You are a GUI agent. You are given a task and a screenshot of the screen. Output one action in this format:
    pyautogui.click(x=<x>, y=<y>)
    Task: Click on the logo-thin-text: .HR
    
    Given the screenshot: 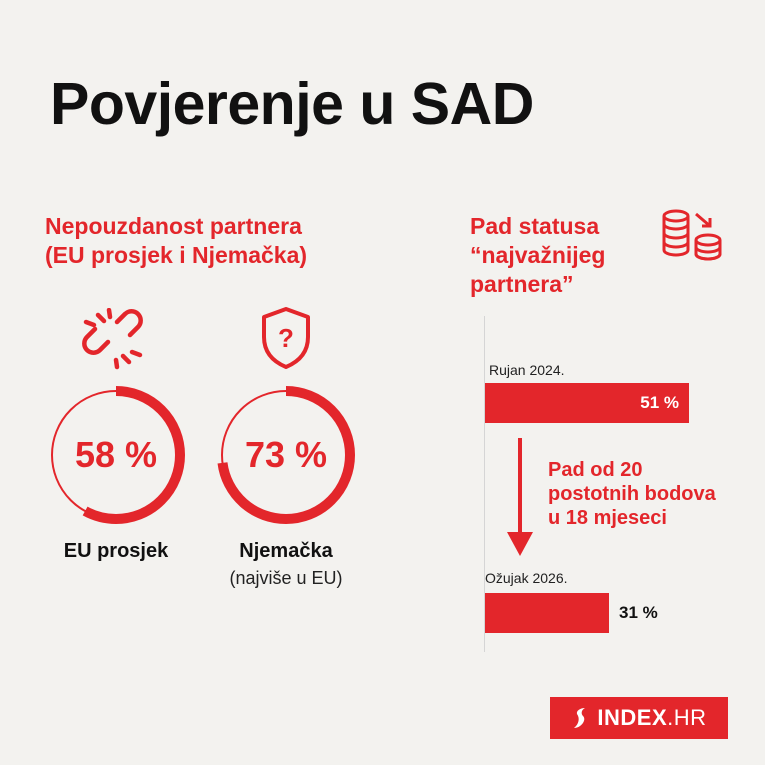 What is the action you would take?
    pyautogui.click(x=687, y=717)
    